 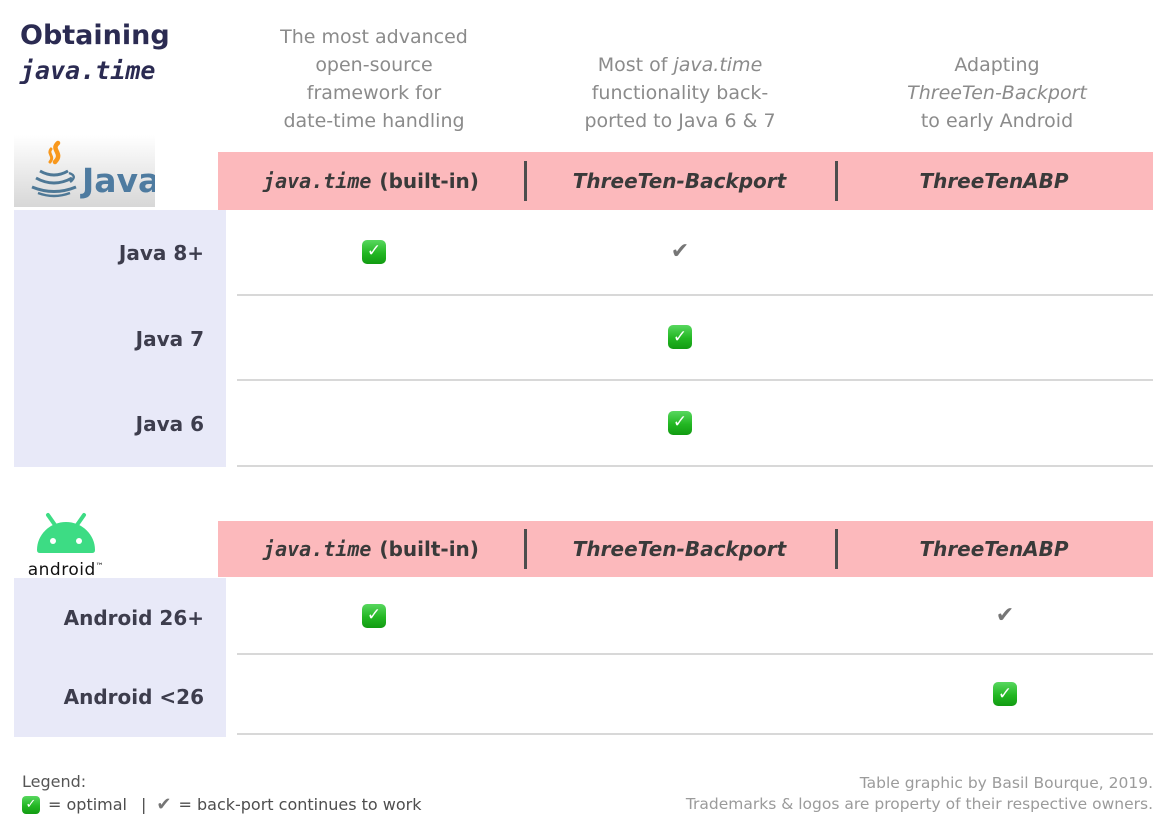 I want to click on java-wordmark: Java, so click(x=117, y=180).